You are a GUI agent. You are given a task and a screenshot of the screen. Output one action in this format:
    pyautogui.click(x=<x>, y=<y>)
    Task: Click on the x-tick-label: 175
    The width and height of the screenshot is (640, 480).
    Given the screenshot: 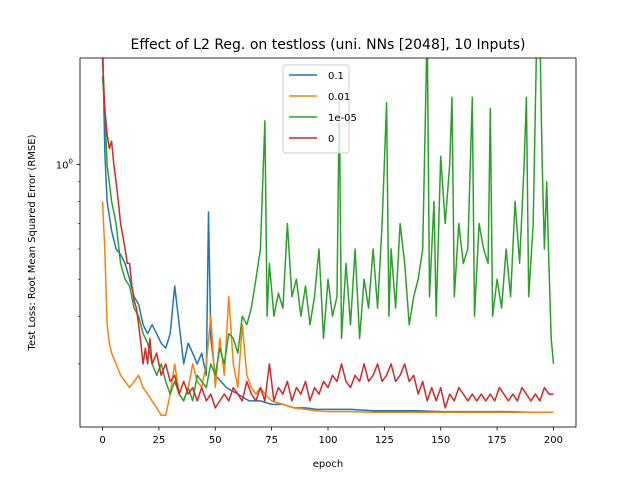 What is the action you would take?
    pyautogui.click(x=497, y=440)
    